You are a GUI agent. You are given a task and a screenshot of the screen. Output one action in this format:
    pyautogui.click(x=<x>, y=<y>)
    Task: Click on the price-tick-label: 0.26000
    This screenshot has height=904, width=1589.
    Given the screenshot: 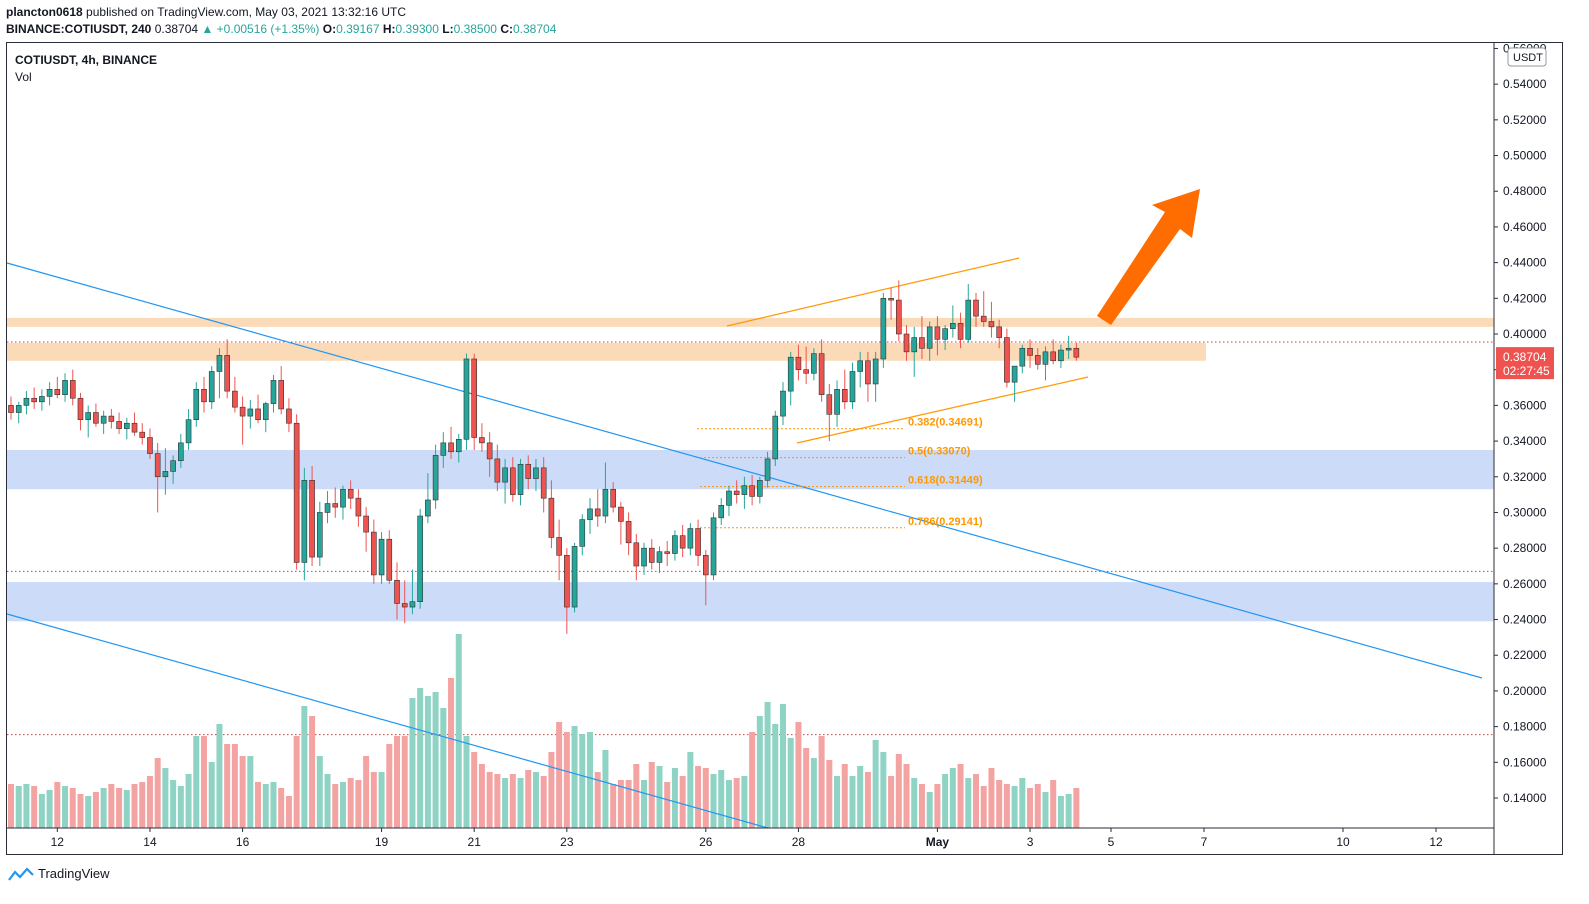 What is the action you would take?
    pyautogui.click(x=1525, y=584)
    